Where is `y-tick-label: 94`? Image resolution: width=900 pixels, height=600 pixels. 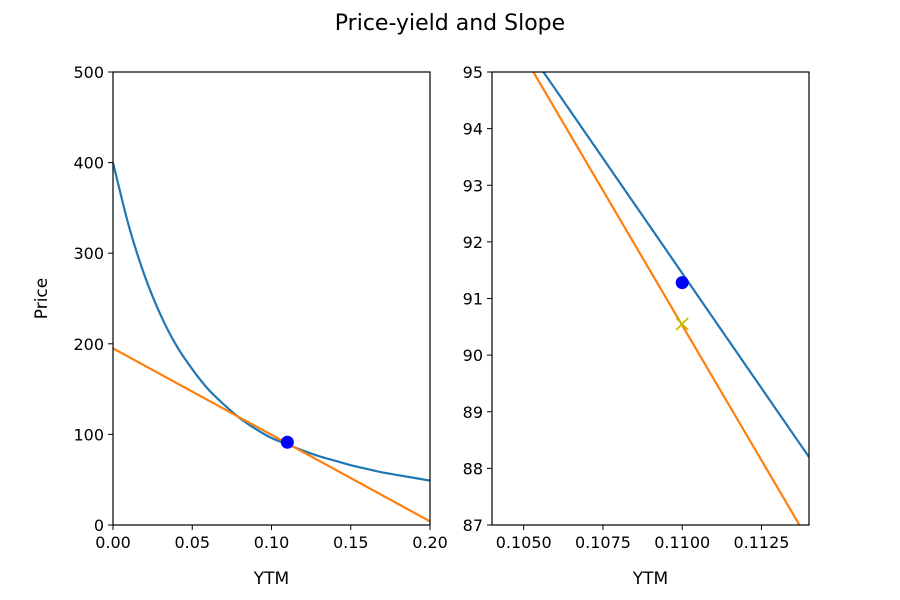 y-tick-label: 94 is located at coordinates (473, 129).